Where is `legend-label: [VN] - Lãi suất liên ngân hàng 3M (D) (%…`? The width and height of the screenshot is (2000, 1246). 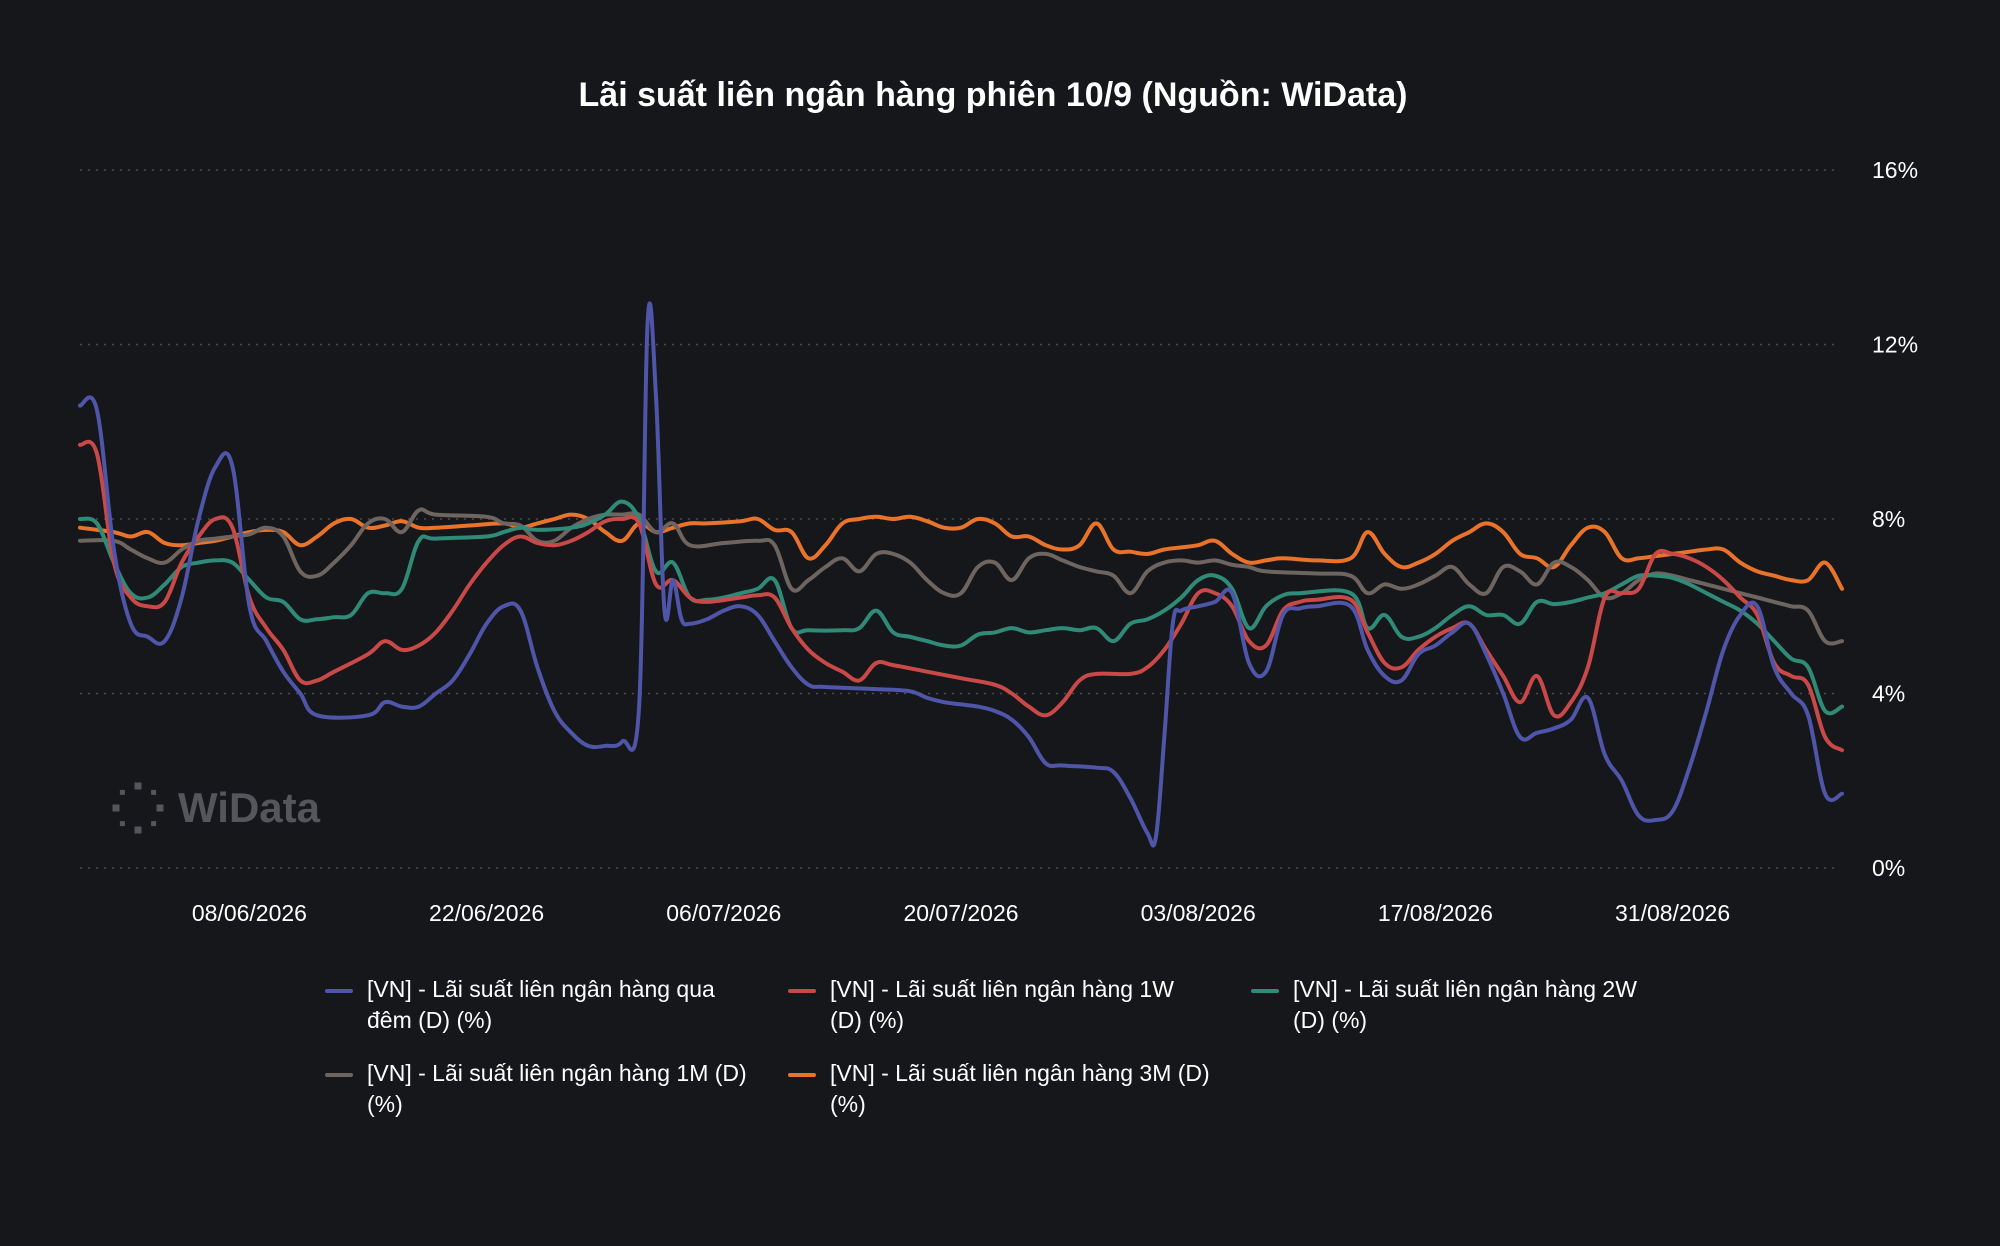 legend-label: [VN] - Lãi suất liên ngân hàng 3M (D) (%… is located at coordinates (1020, 1088).